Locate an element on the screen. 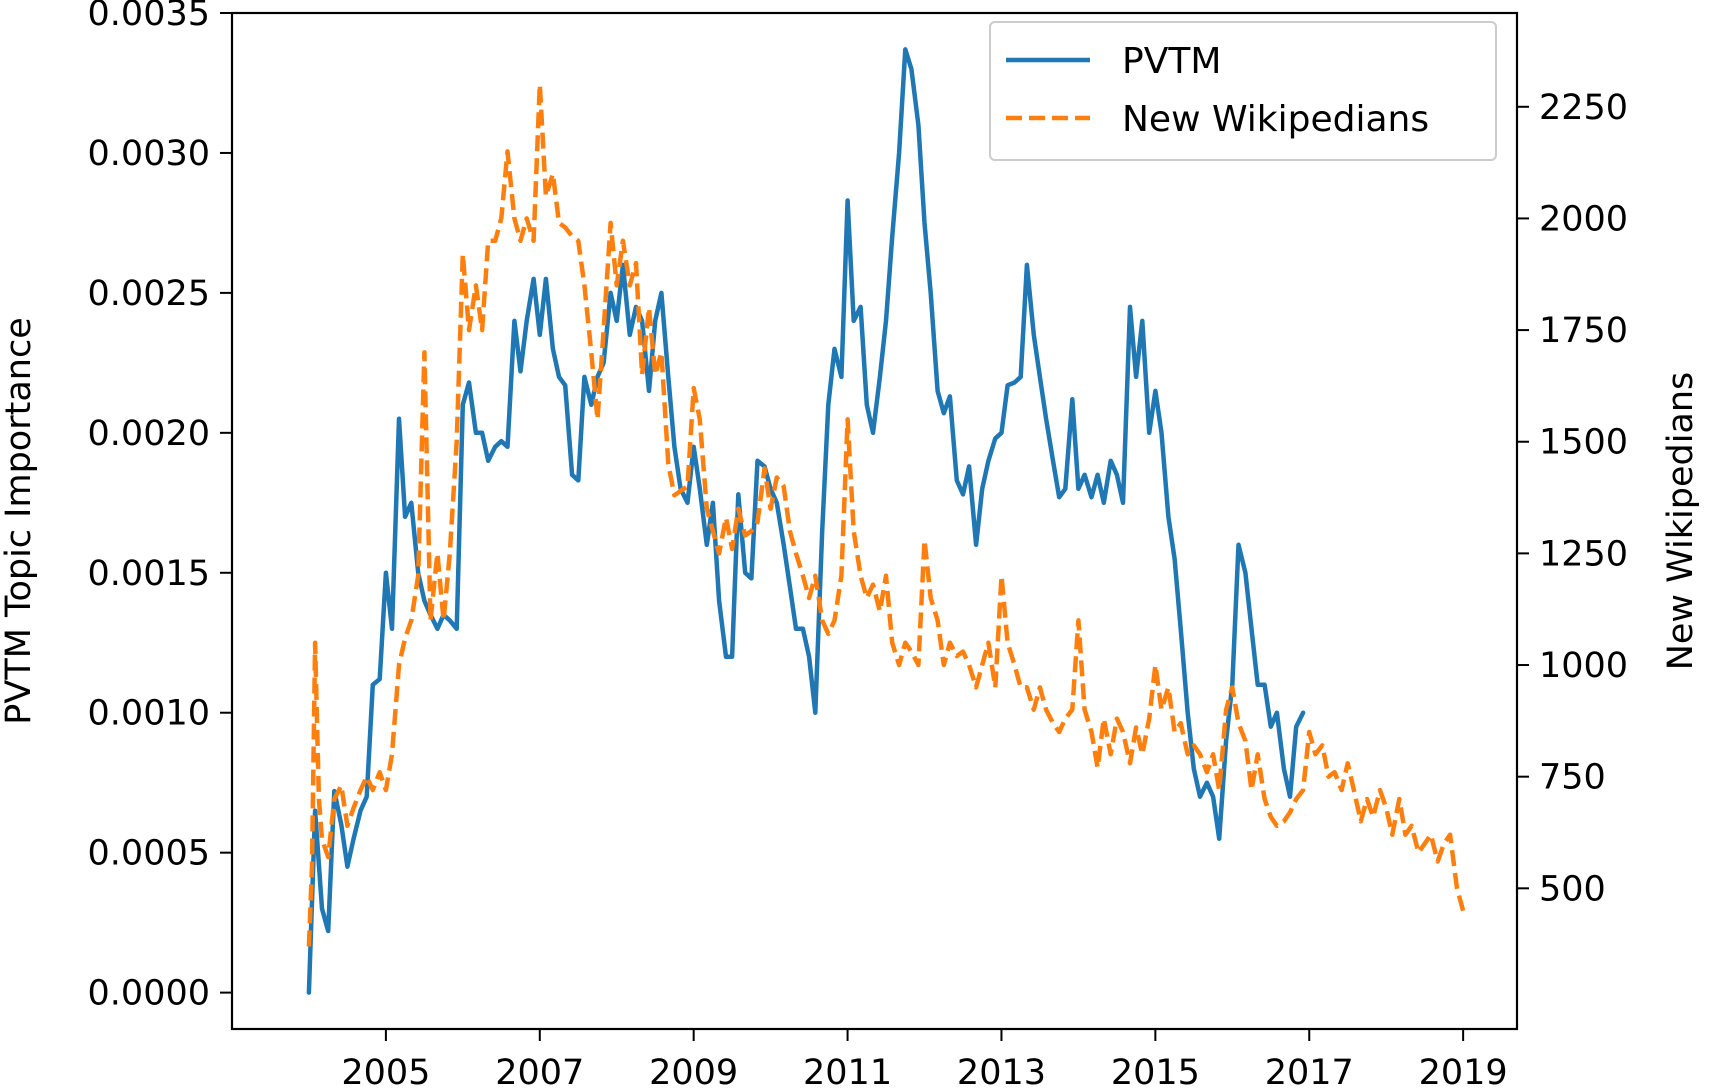 The width and height of the screenshot is (1709, 1091). x-tick-label: 2015 is located at coordinates (1155, 1072).